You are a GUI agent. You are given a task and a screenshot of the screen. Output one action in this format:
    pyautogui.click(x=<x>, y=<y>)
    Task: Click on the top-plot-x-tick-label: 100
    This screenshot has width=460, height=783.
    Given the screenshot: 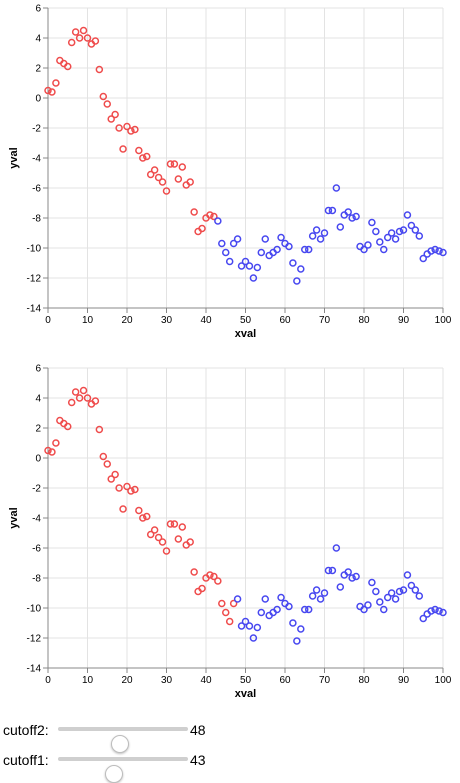 What is the action you would take?
    pyautogui.click(x=443, y=320)
    